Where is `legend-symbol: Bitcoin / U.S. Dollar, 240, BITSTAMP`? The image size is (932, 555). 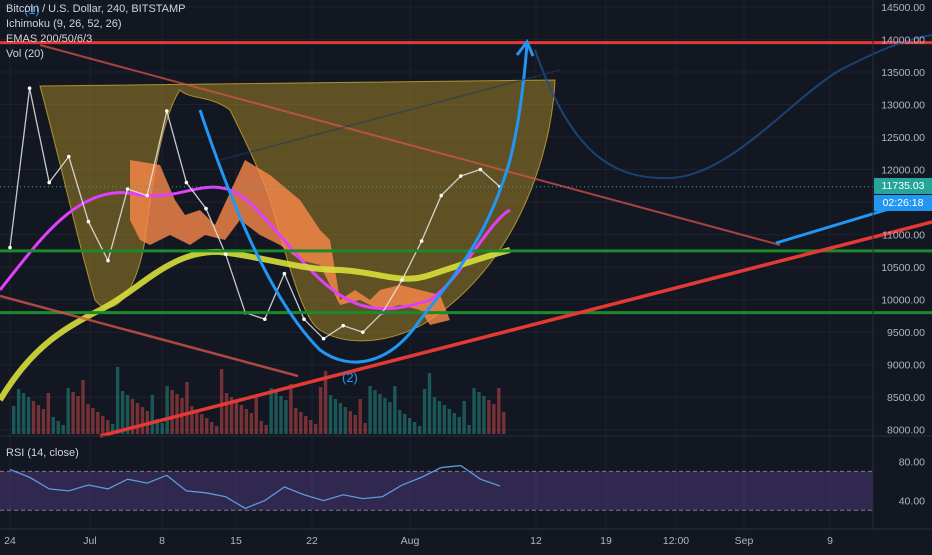
legend-symbol: Bitcoin / U.S. Dollar, 240, BITSTAMP is located at coordinates (96, 9).